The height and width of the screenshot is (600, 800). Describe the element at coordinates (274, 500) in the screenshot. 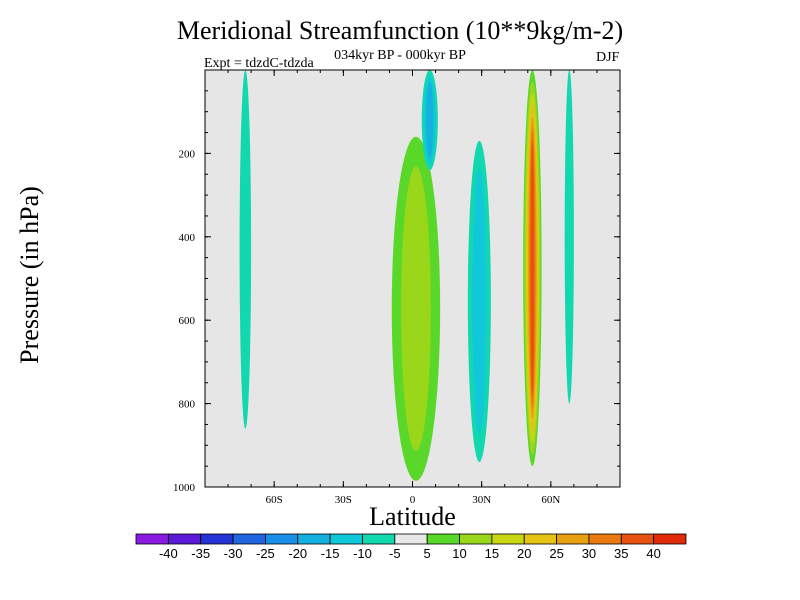

I see `x-tick-label: 60S` at that location.